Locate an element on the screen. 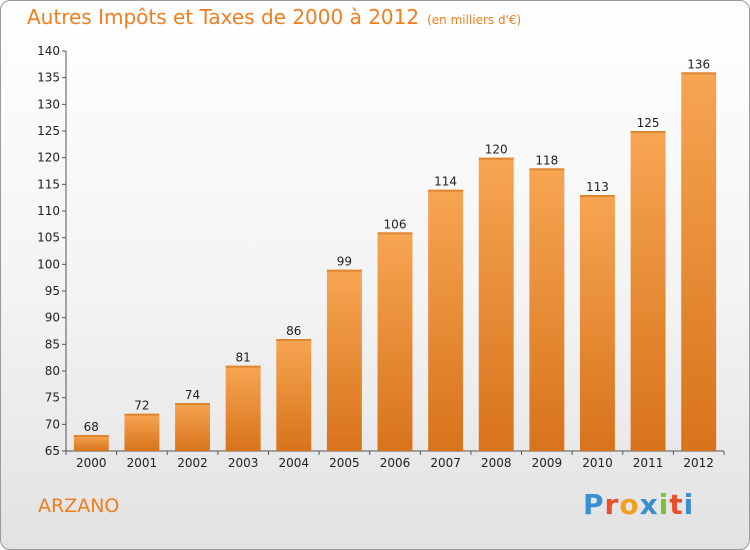 The image size is (750, 550). x-tick-label: 2010 is located at coordinates (597, 463).